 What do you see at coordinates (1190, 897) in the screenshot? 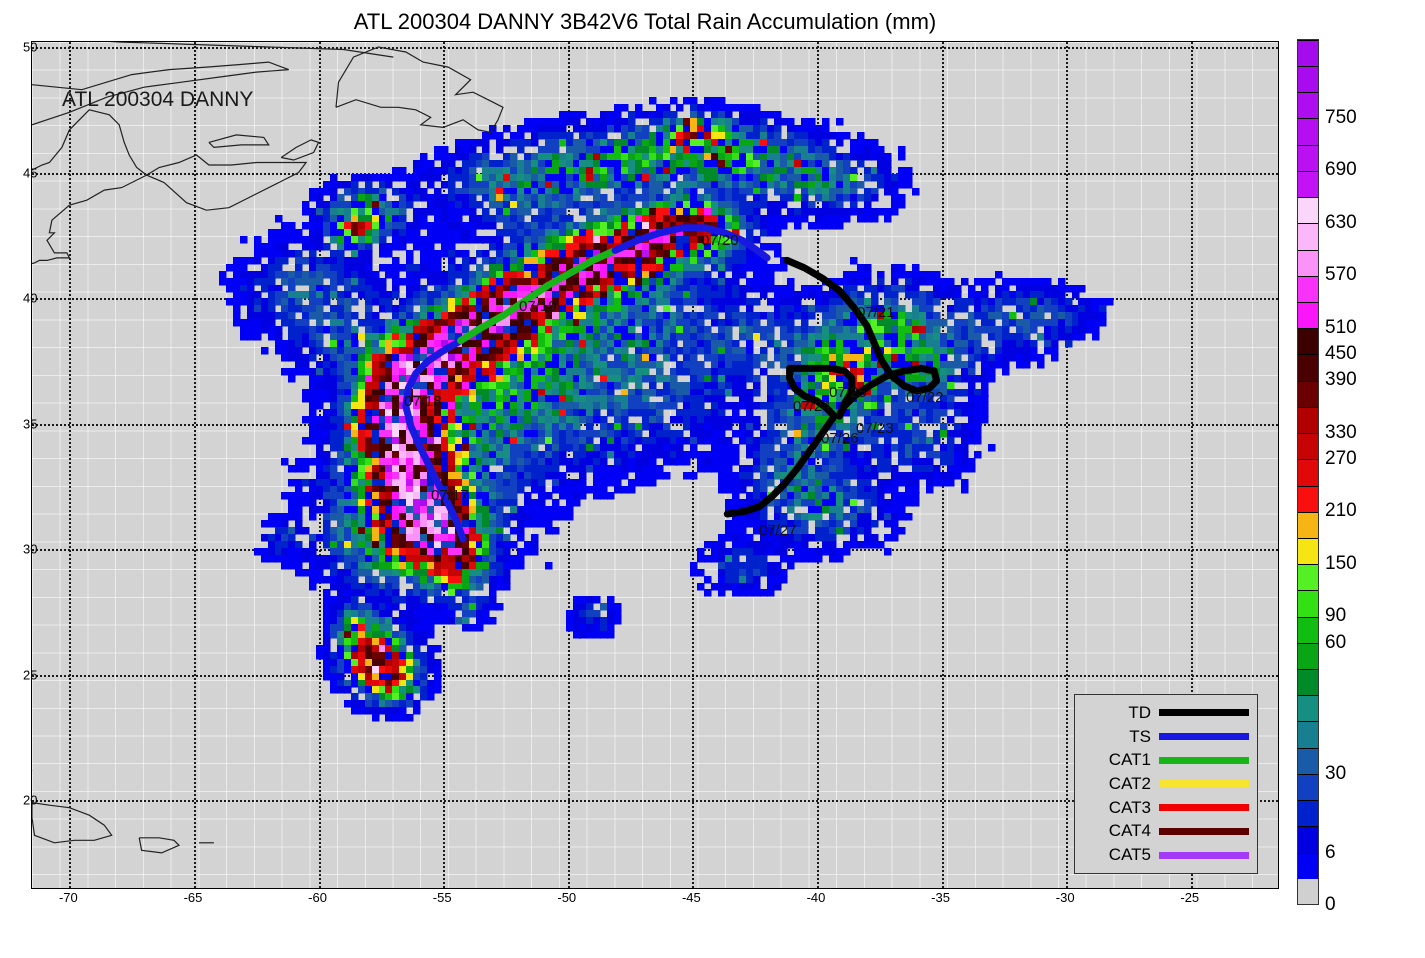
I see `x-axis-tick-label: -25` at bounding box center [1190, 897].